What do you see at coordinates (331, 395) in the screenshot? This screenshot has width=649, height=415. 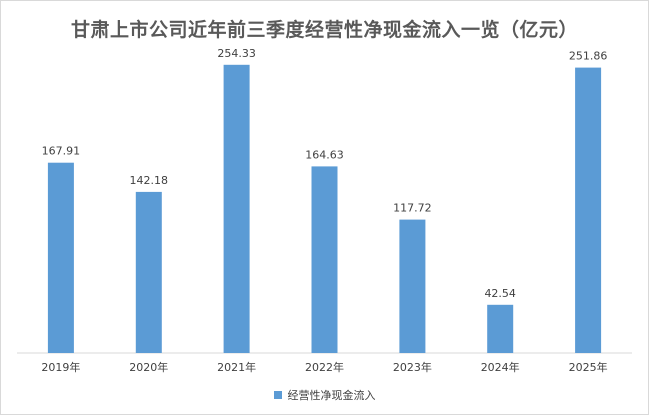 I see `legend-label: 经营性净现金流入` at bounding box center [331, 395].